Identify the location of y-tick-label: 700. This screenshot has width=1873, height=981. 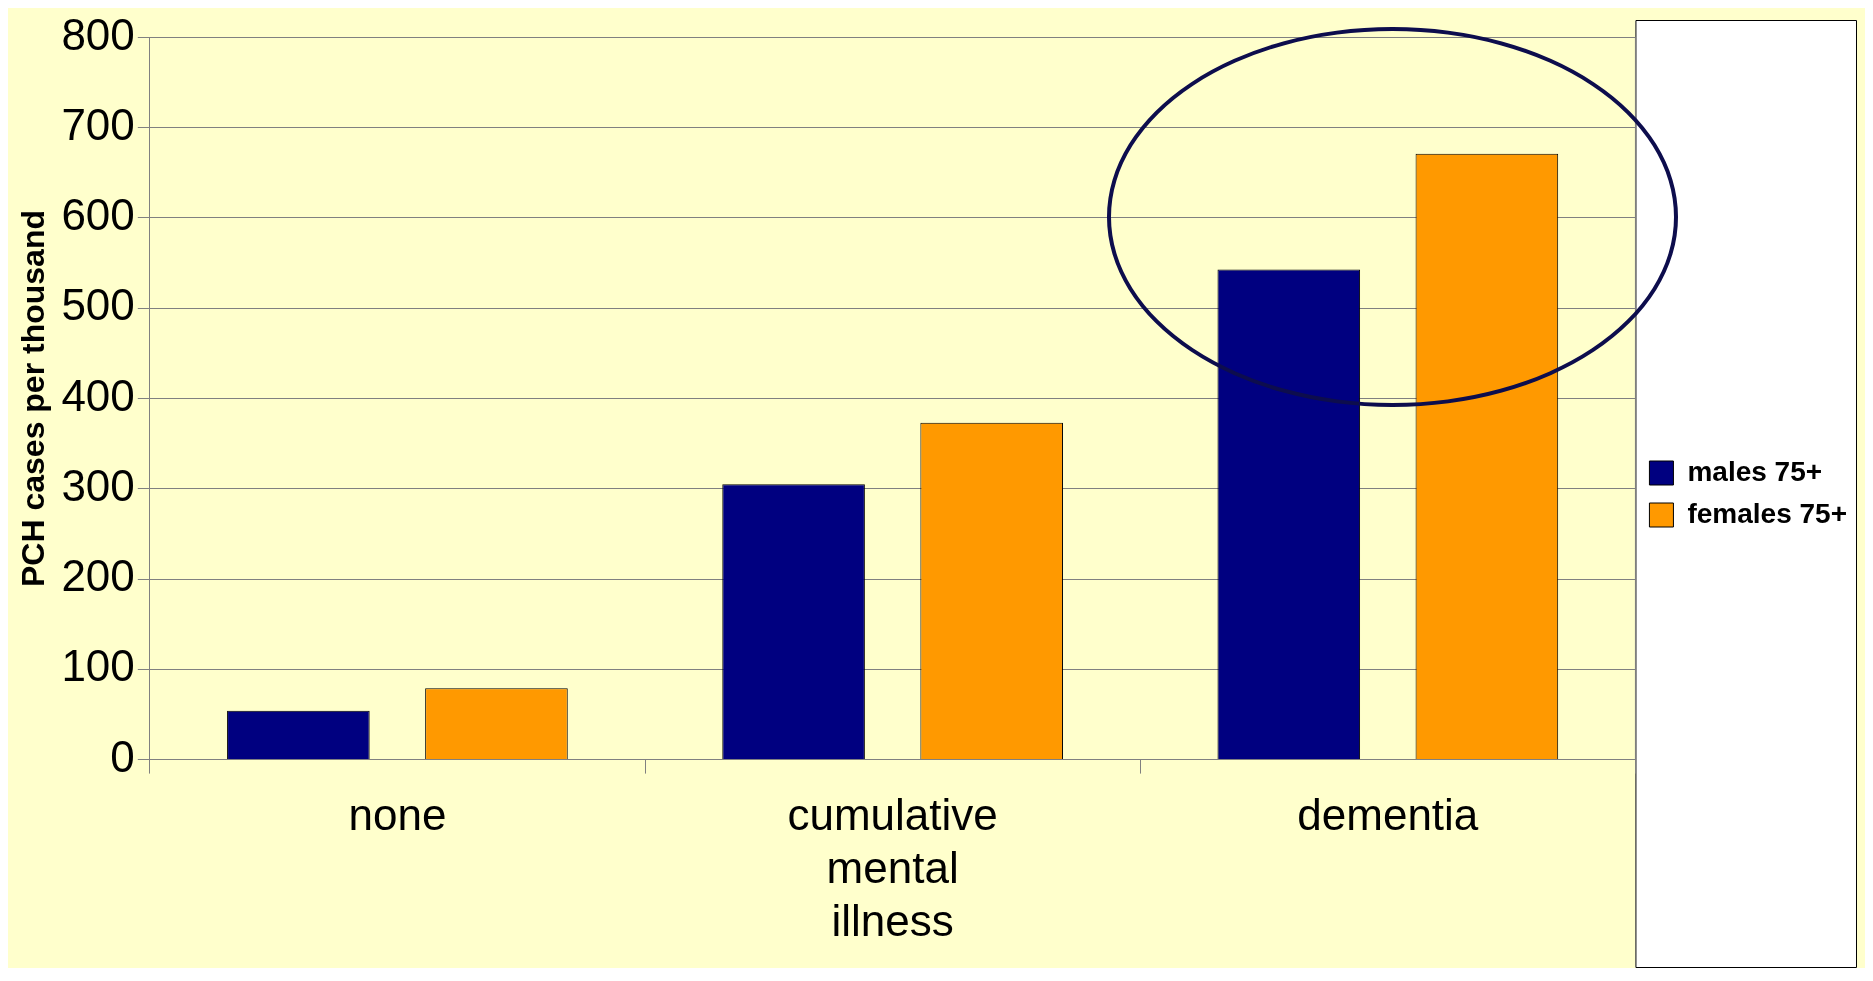
(98, 124).